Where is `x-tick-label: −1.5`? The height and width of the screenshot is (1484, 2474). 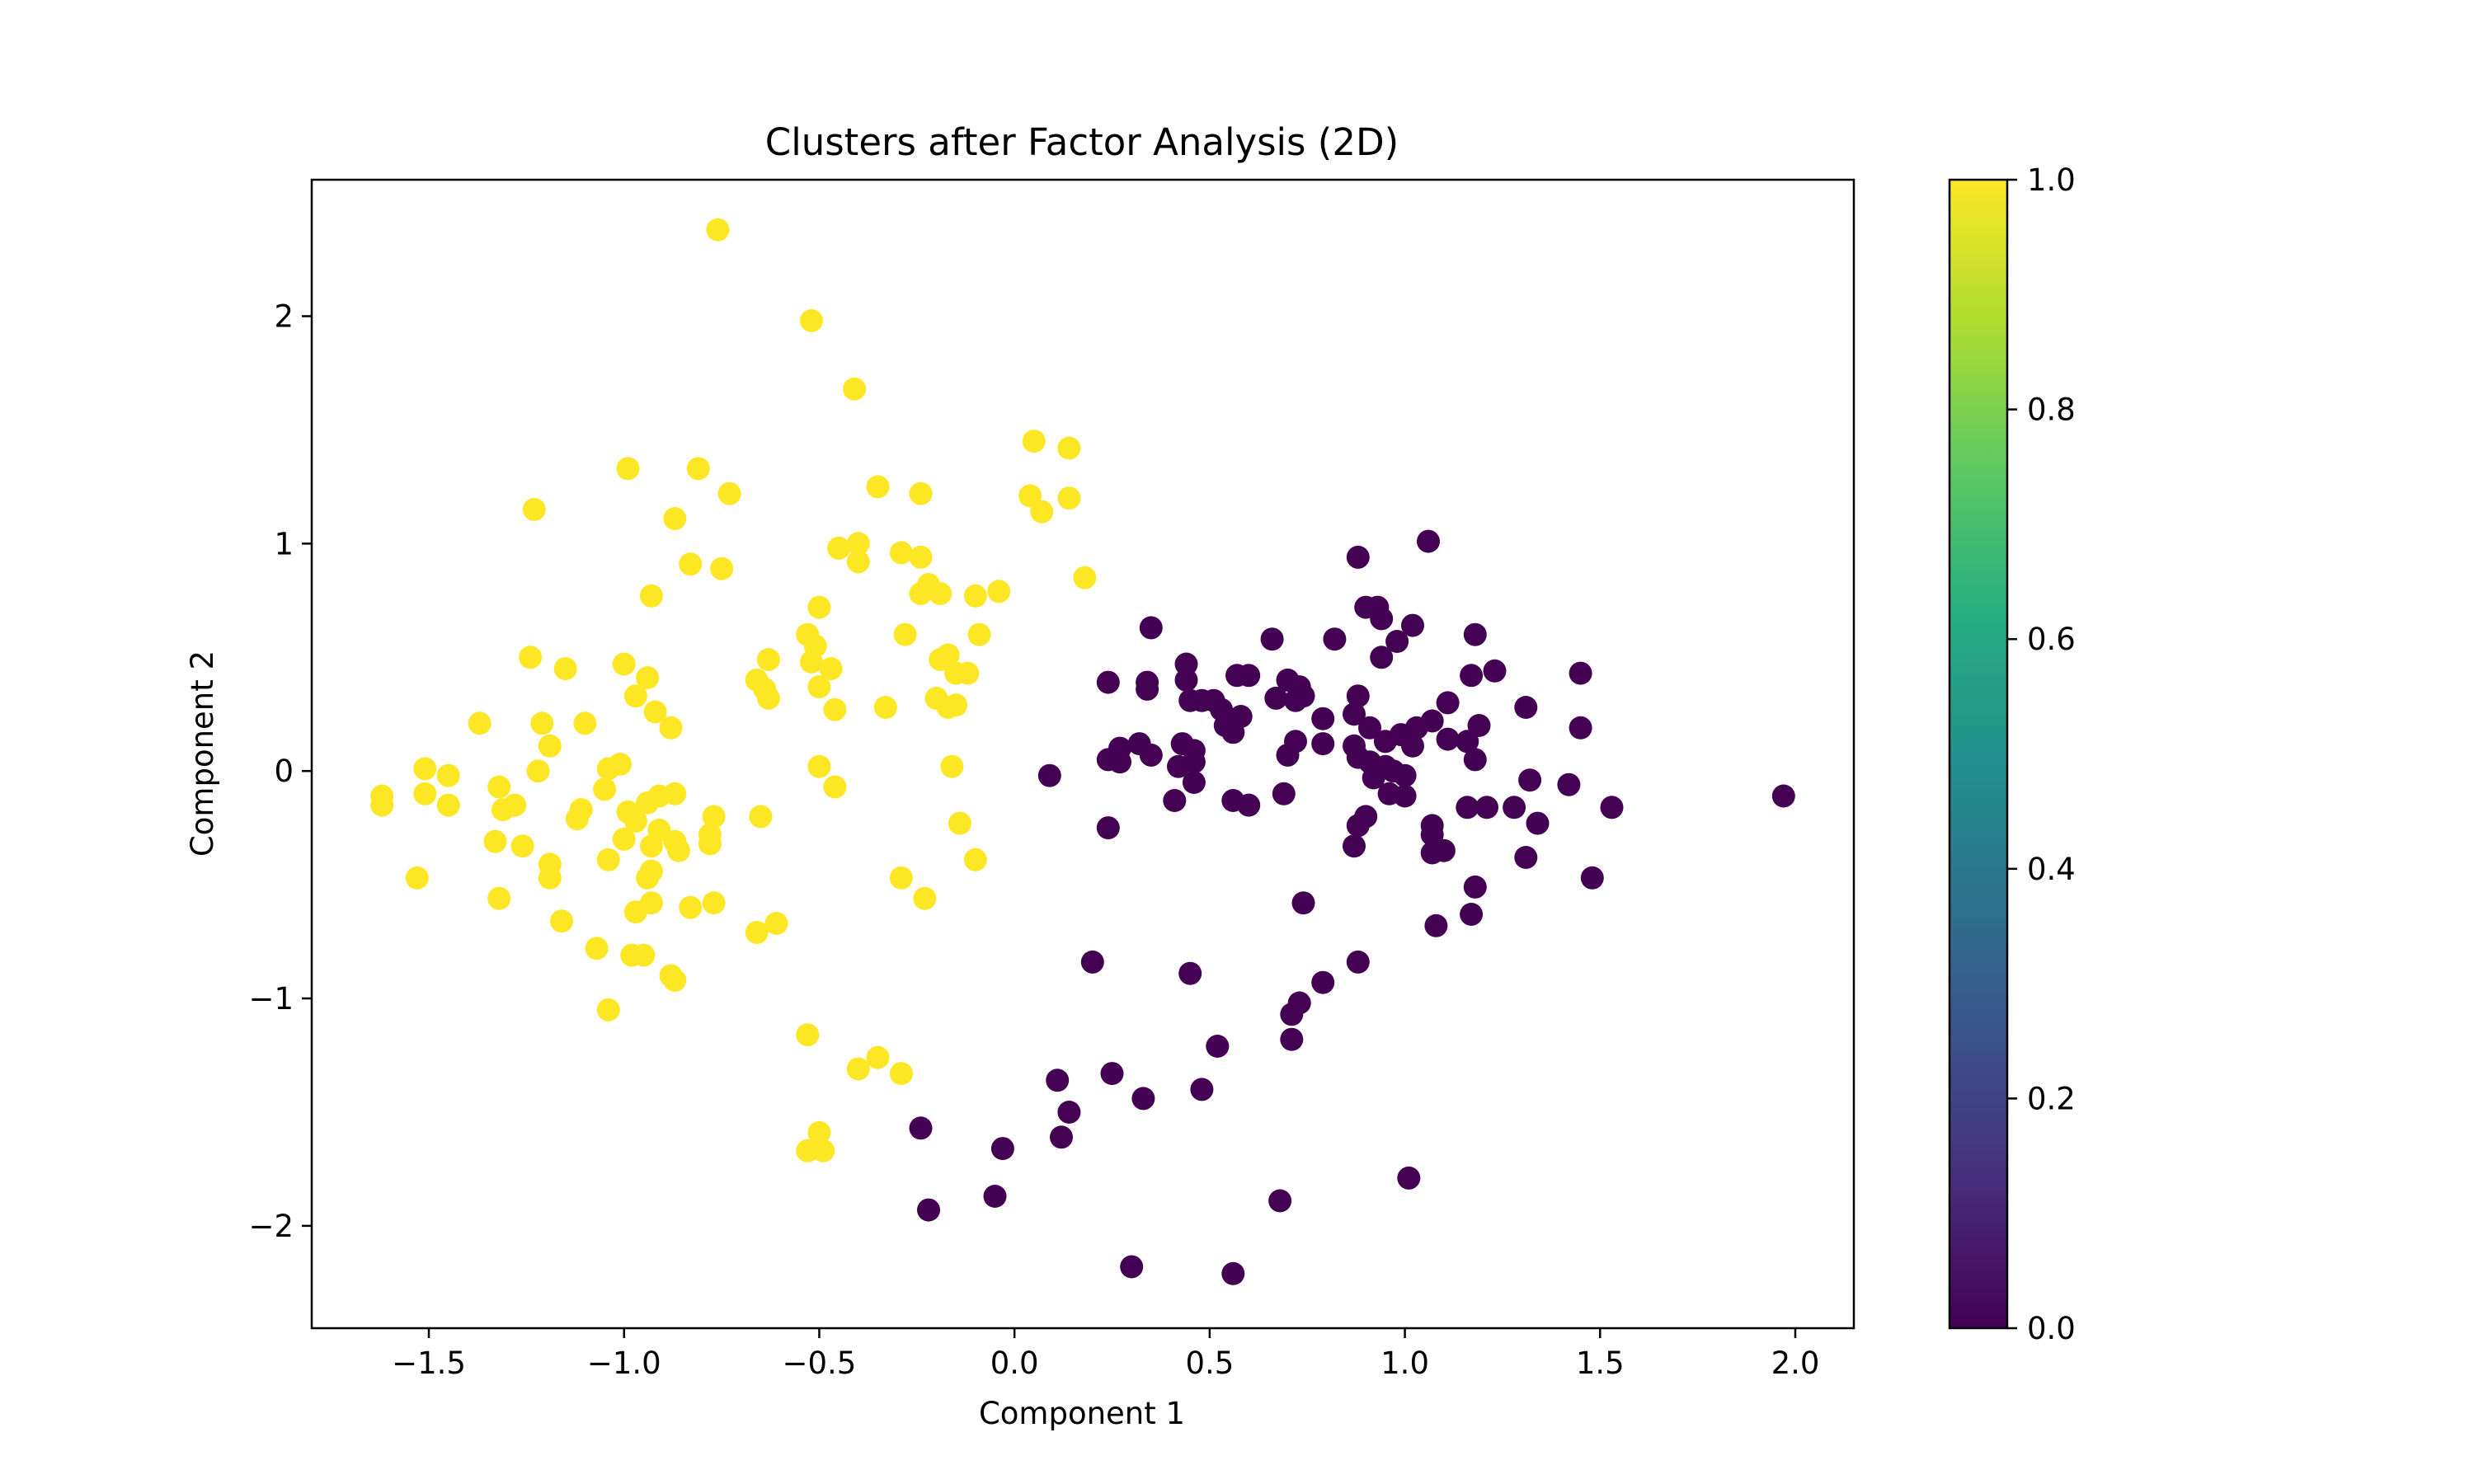
x-tick-label: −1.5 is located at coordinates (429, 1363).